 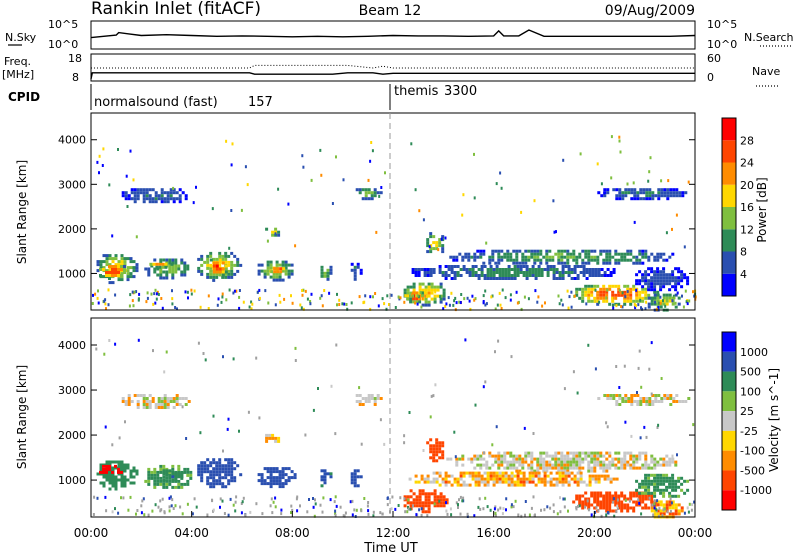 What do you see at coordinates (72, 140) in the screenshot?
I see `y-tick-label: 4000` at bounding box center [72, 140].